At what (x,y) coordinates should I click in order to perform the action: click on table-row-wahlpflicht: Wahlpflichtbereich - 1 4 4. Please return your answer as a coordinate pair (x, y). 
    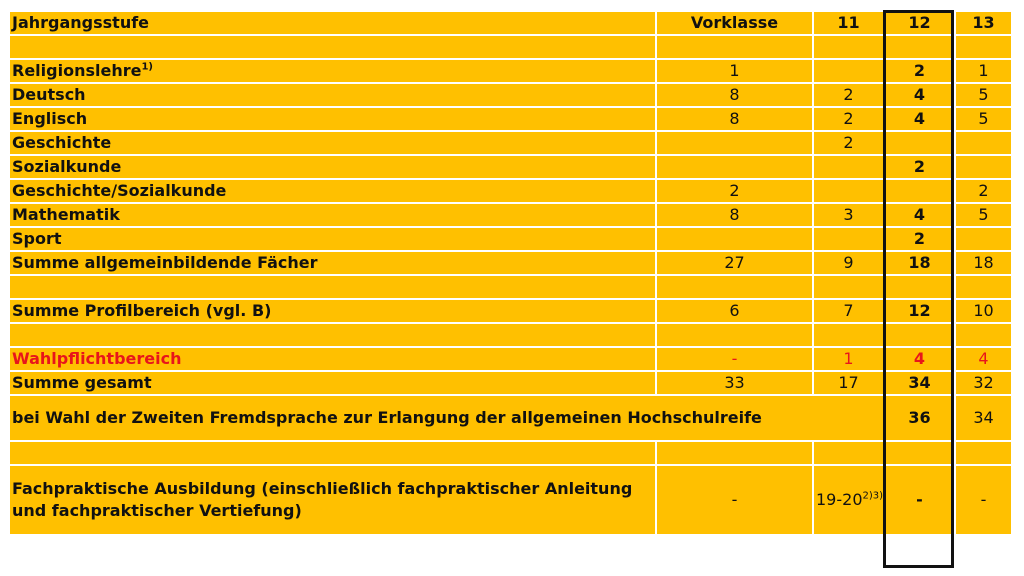
    Looking at the image, I should click on (510, 359).